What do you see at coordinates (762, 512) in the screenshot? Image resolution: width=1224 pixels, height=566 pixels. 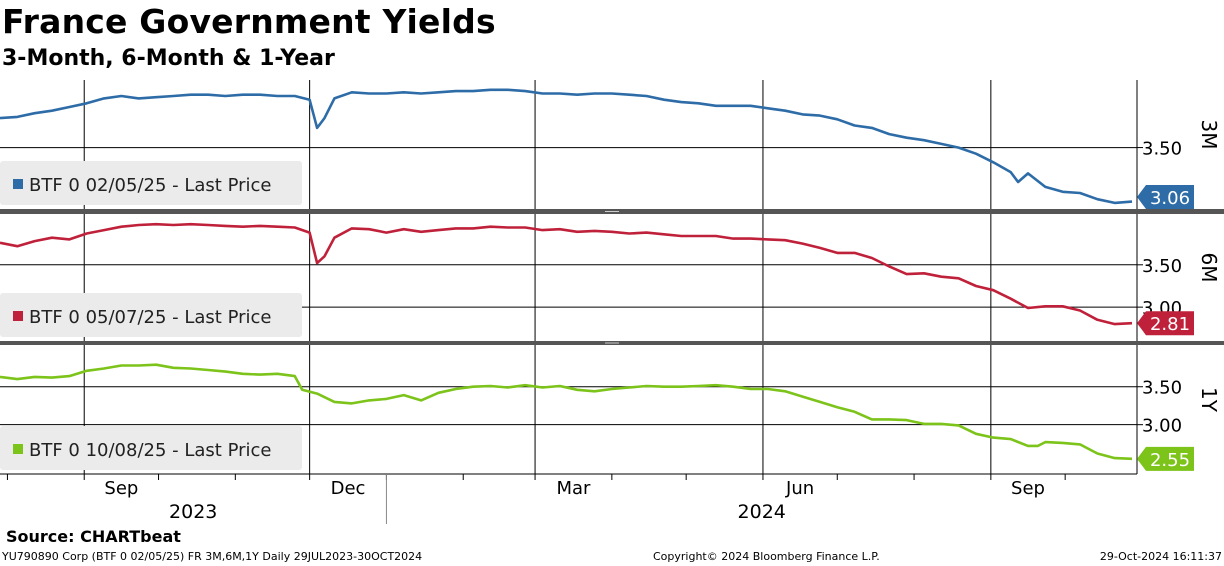 I see `year-label: 2024` at bounding box center [762, 512].